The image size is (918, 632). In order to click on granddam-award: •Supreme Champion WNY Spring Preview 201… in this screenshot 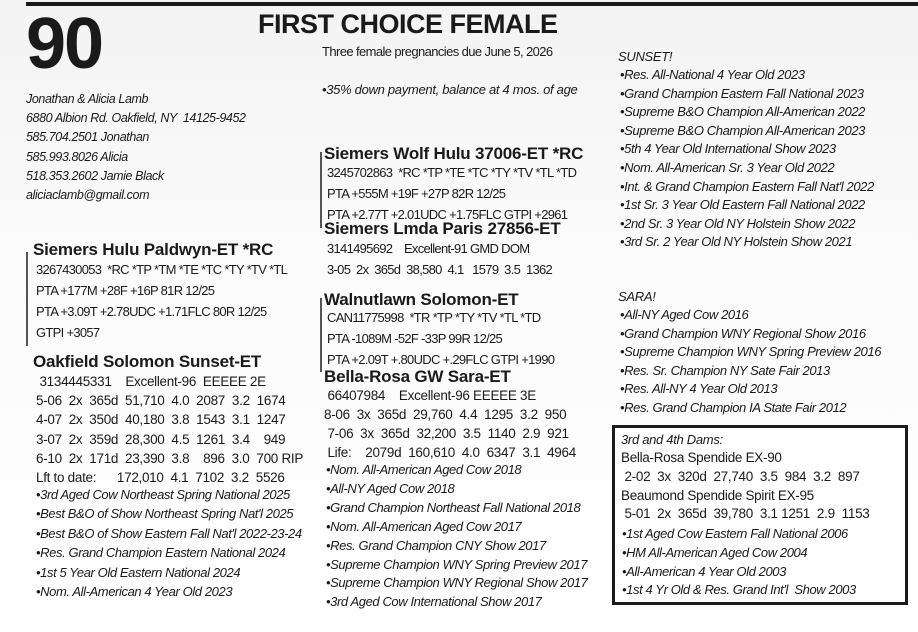, I will do `click(457, 564)`.